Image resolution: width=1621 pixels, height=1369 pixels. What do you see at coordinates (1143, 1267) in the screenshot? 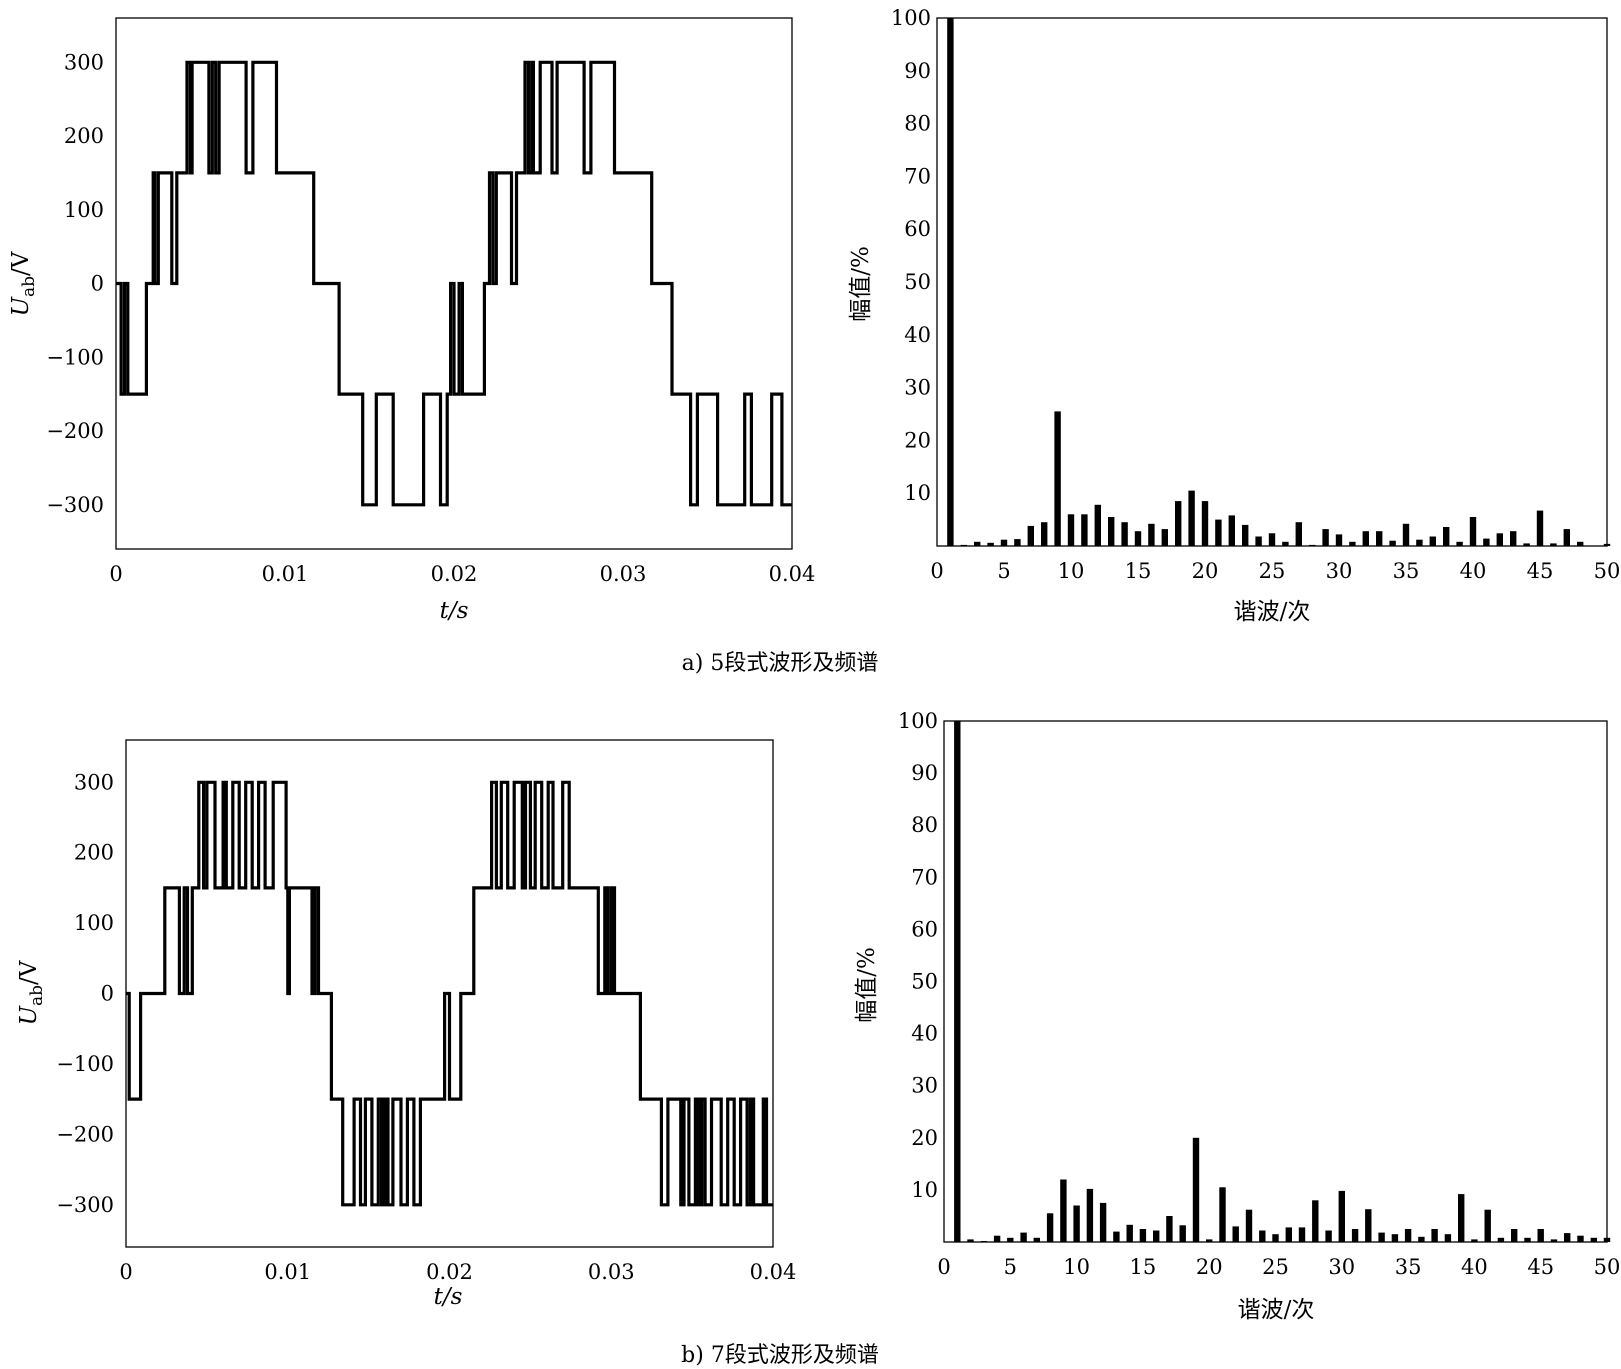
I see `x-tick-label: 15` at bounding box center [1143, 1267].